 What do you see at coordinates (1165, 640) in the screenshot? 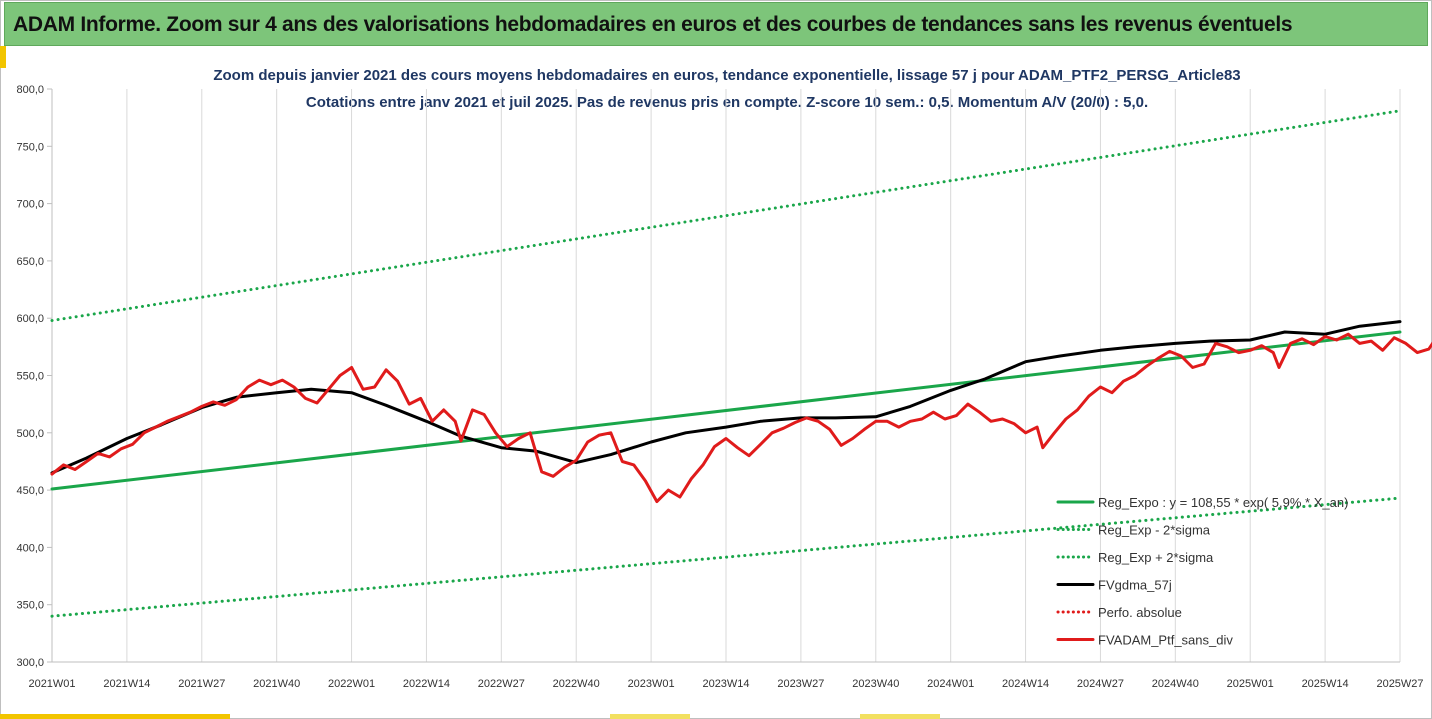
I see `legend-label: FVADAM_Ptf_sans_div` at bounding box center [1165, 640].